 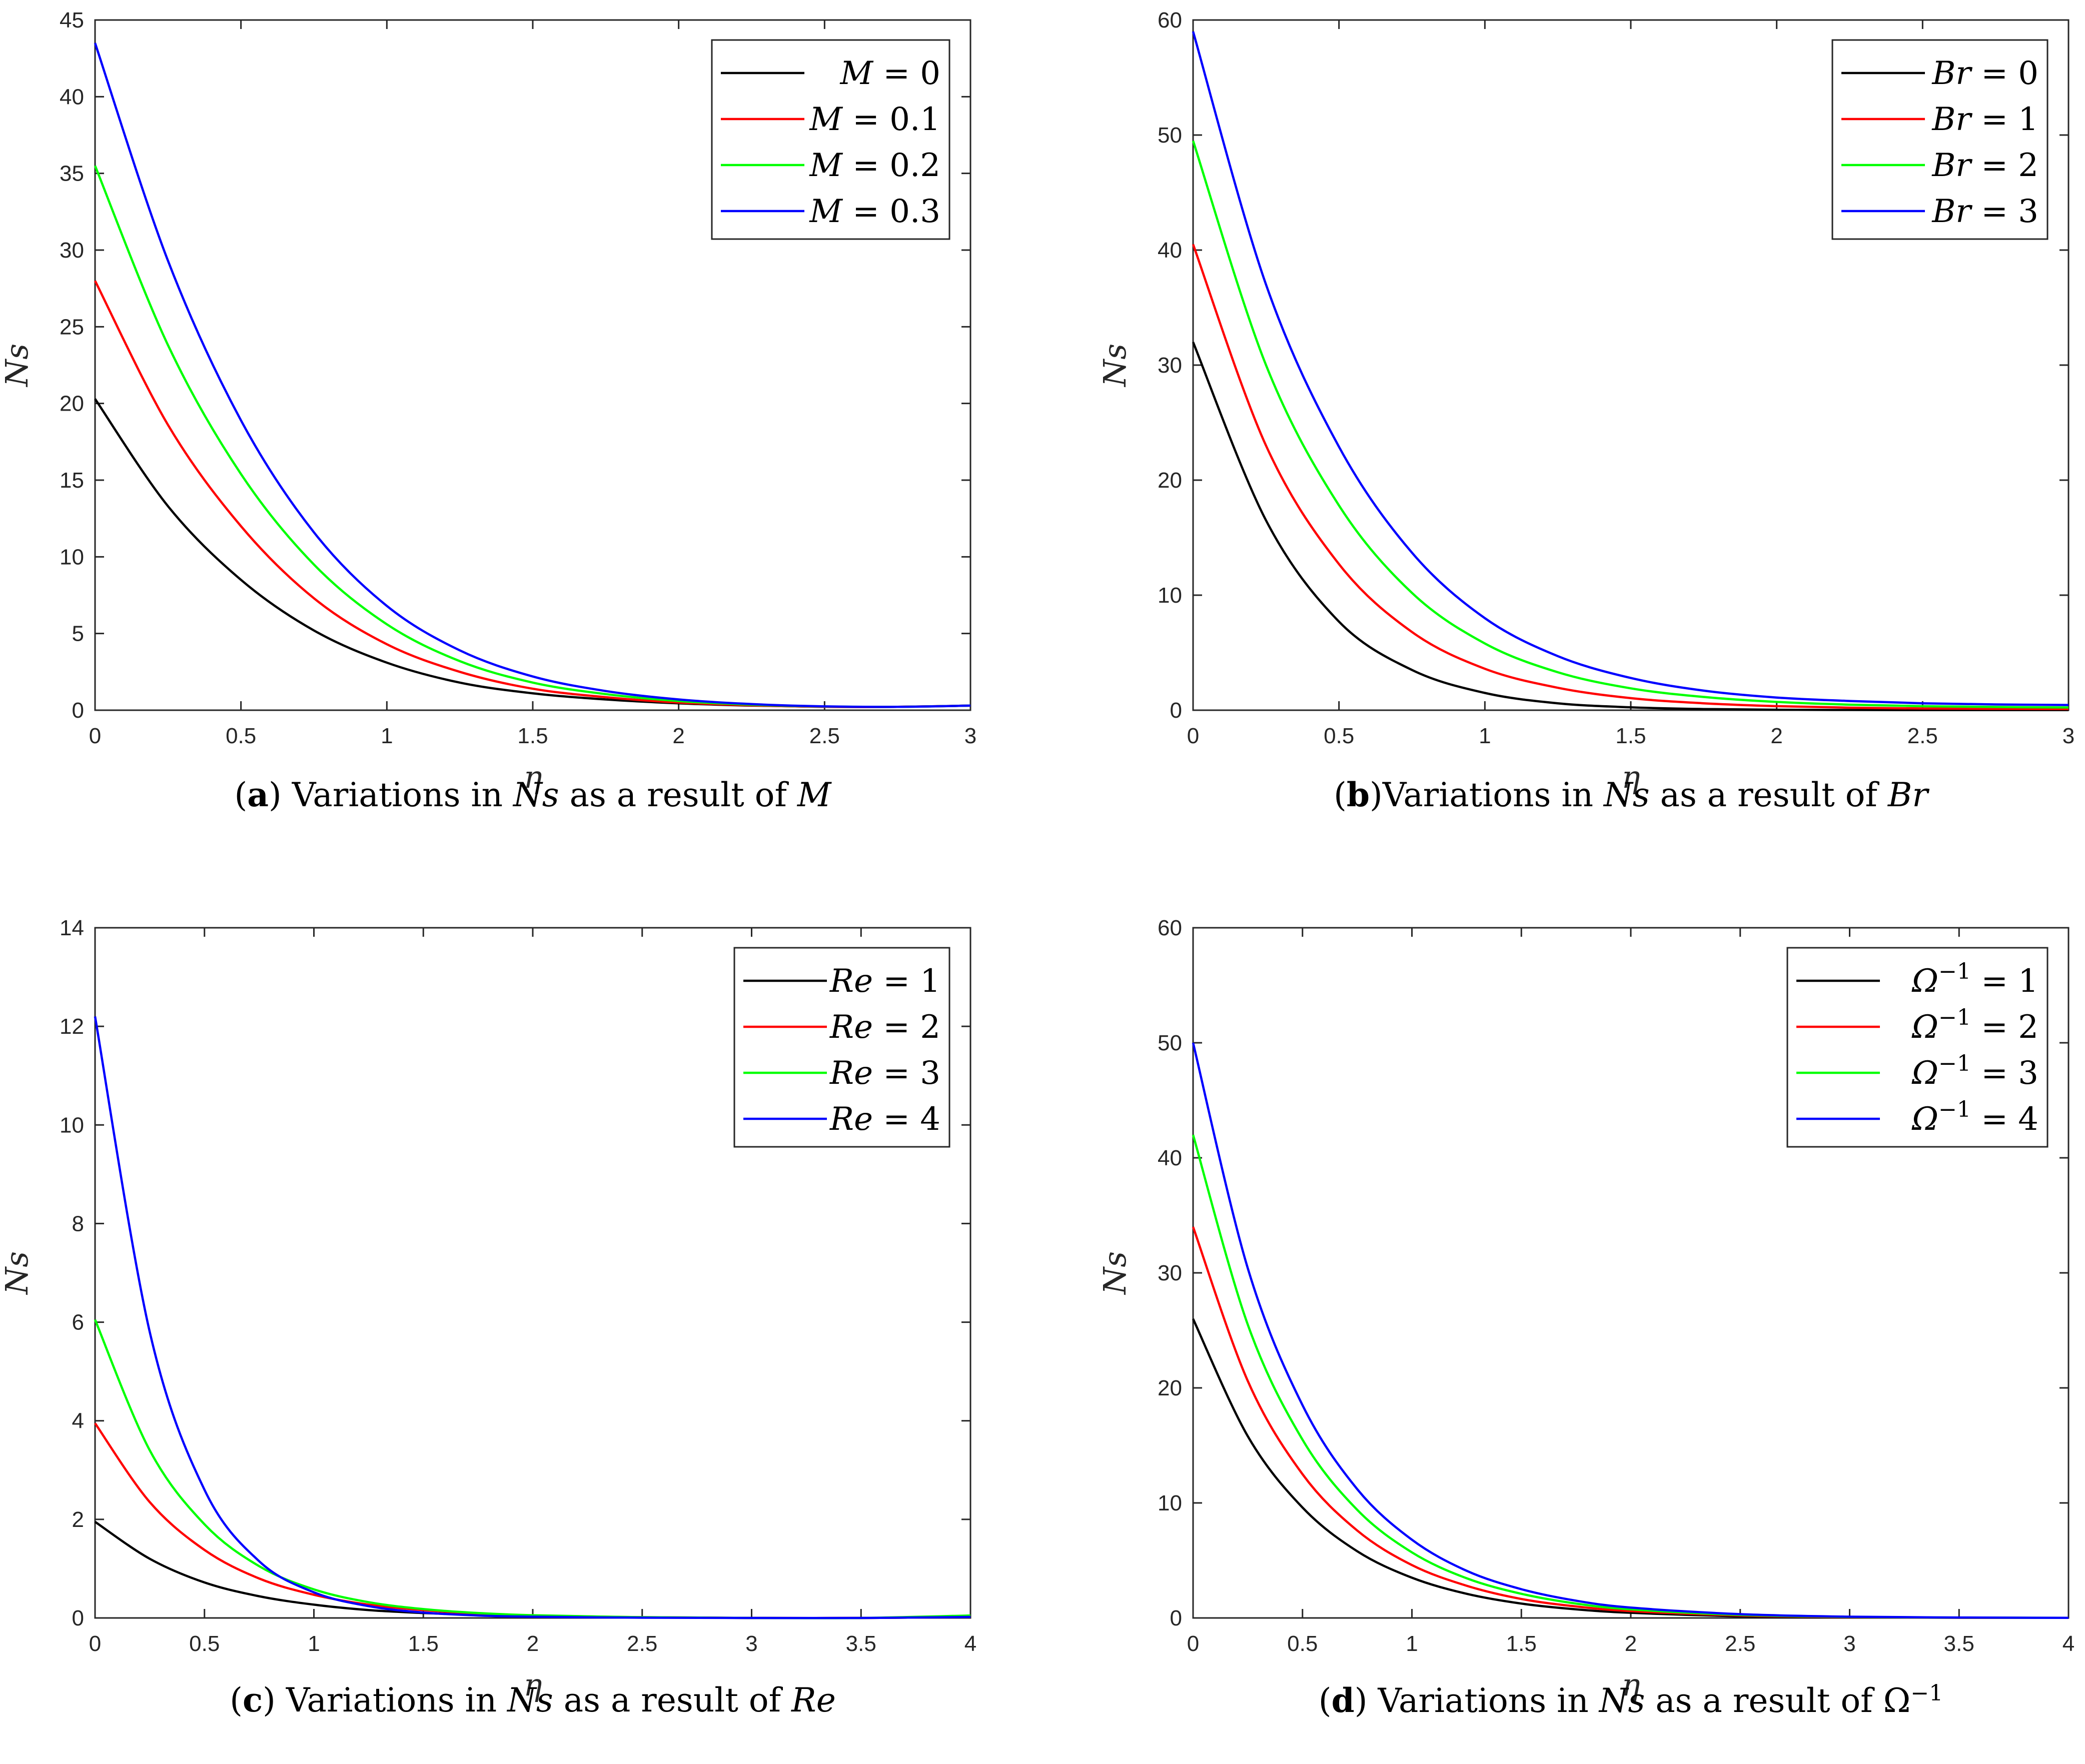 I want to click on y-tick-label: 12, so click(x=72, y=1026).